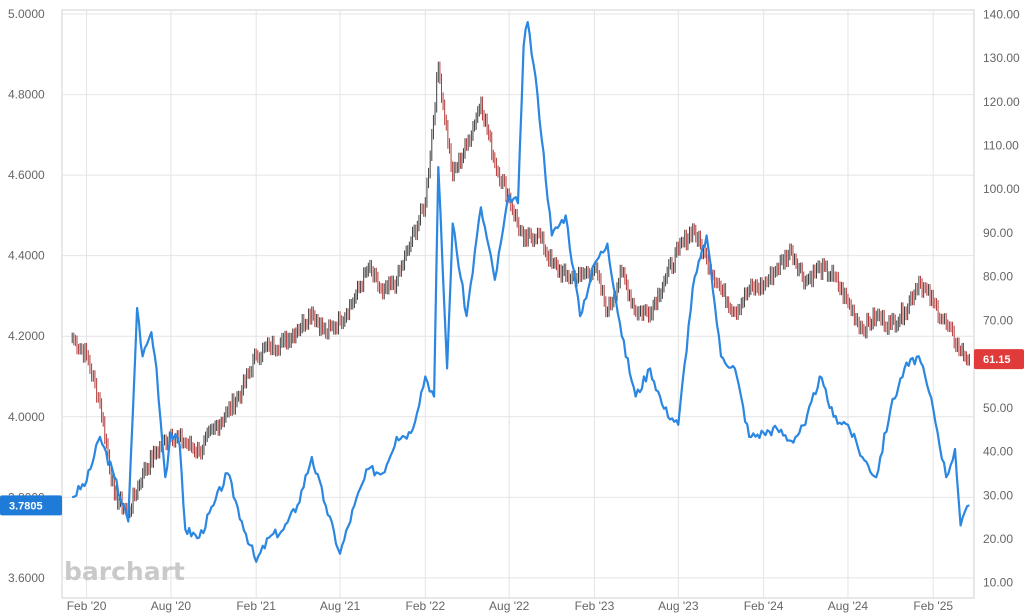  Describe the element at coordinates (1001, 14) in the screenshot. I see `right-tick-label: 140.00` at that location.